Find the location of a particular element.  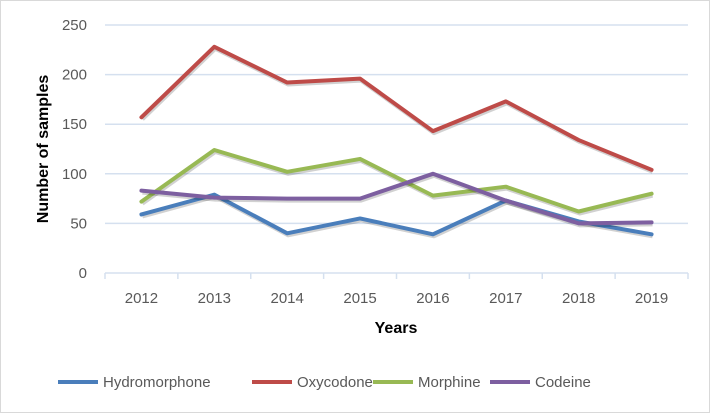

series-line-codeine is located at coordinates (396, 199).